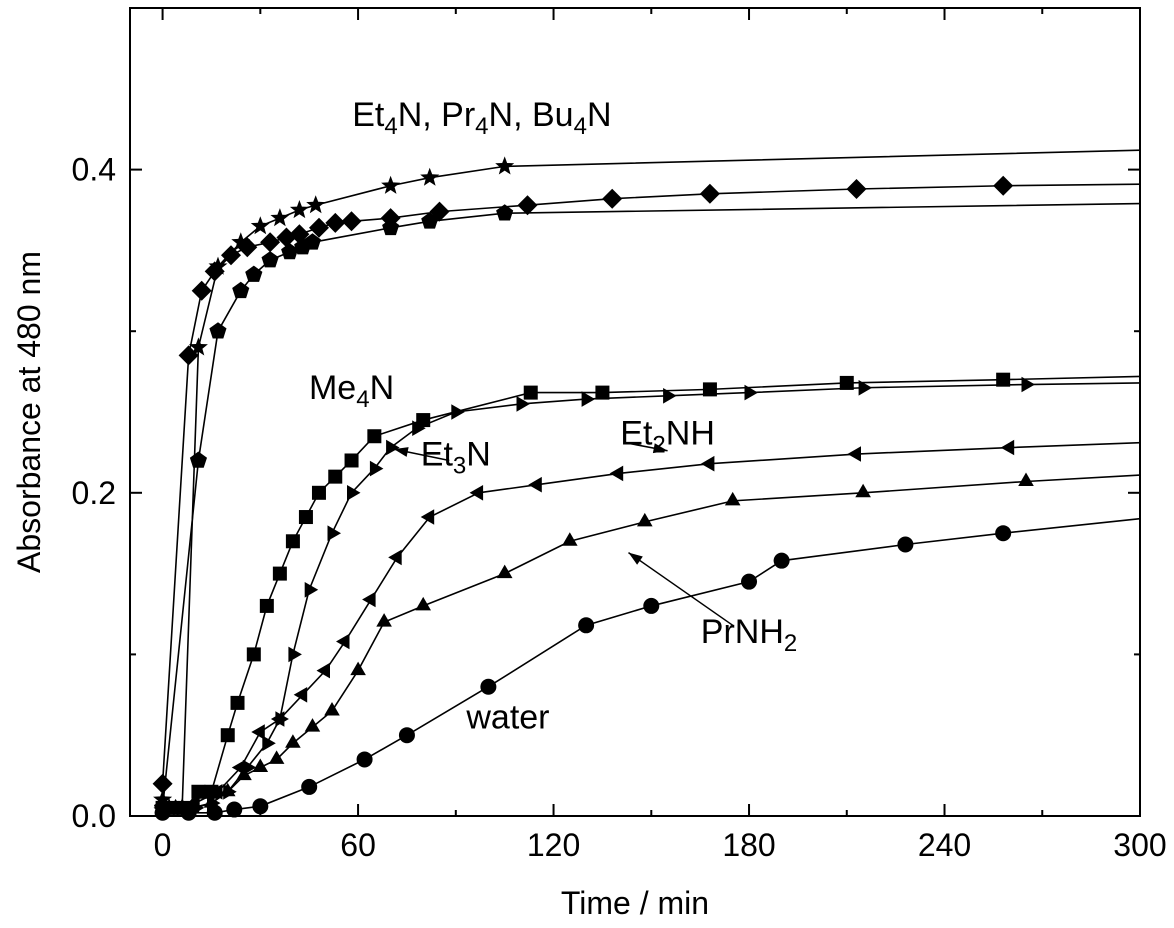  What do you see at coordinates (944, 845) in the screenshot?
I see `x-tick-label: 240` at bounding box center [944, 845].